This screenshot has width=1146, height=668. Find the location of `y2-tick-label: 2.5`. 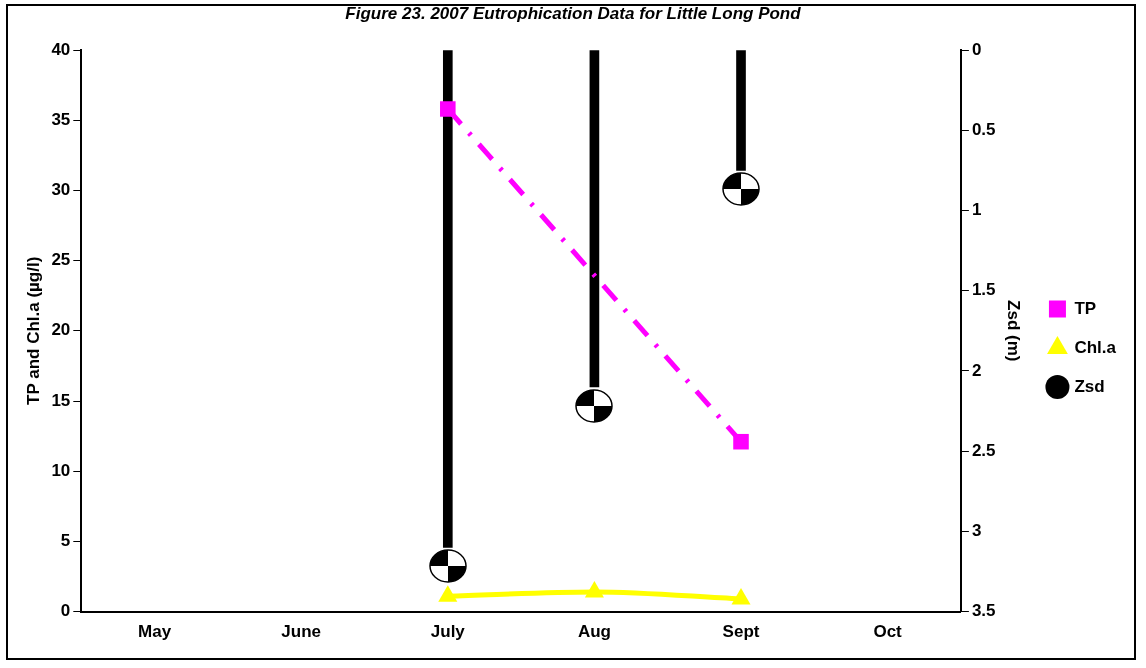

y2-tick-label: 2.5 is located at coordinates (983, 450).